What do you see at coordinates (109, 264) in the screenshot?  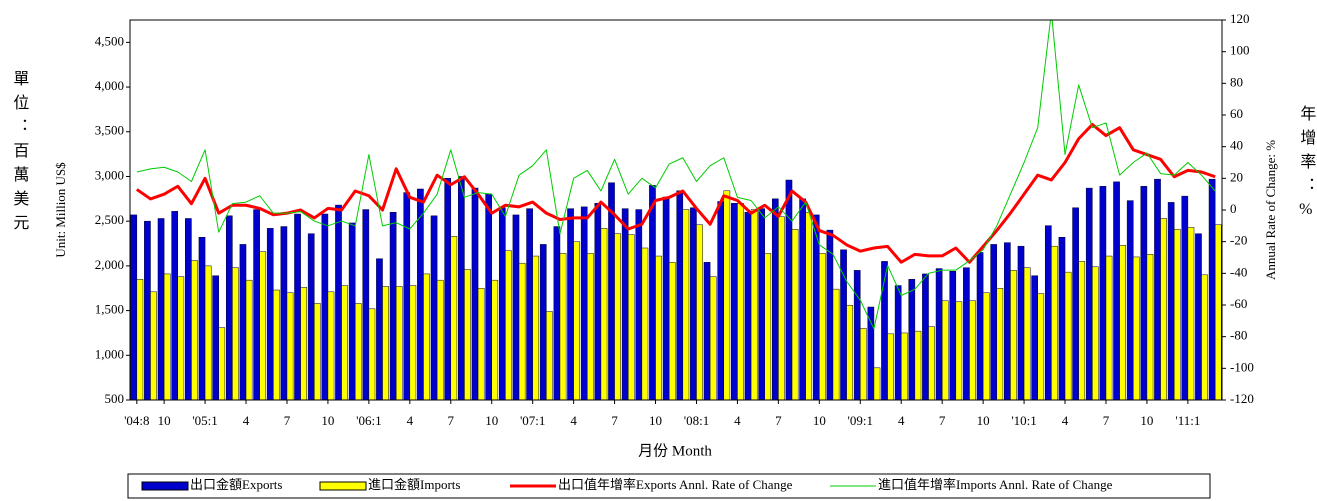 I see `y-tick-label: 2,000` at bounding box center [109, 264].